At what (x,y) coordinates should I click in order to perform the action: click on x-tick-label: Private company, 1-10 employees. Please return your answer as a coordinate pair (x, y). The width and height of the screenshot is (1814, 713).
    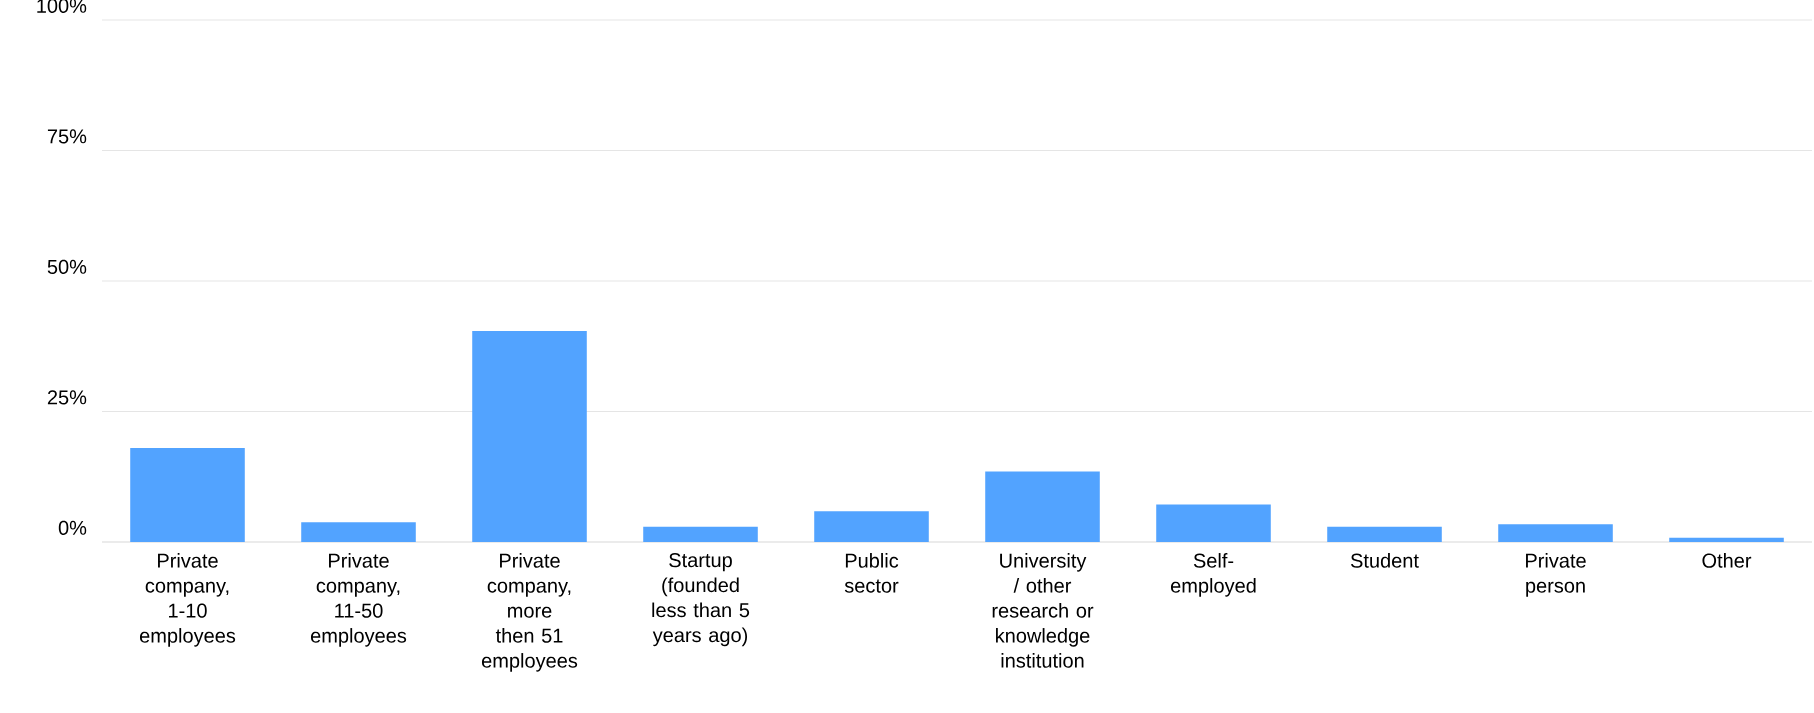
    Looking at the image, I should click on (187, 600).